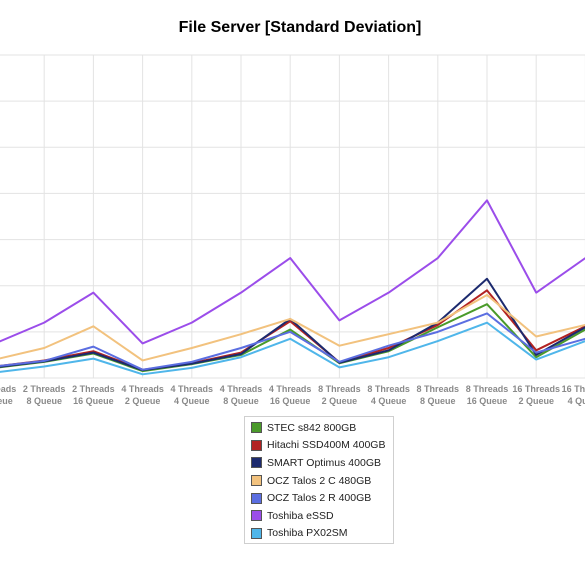 Image resolution: width=585 pixels, height=565 pixels. I want to click on x-tick-label: 8 Threads 2 Queue, so click(339, 395).